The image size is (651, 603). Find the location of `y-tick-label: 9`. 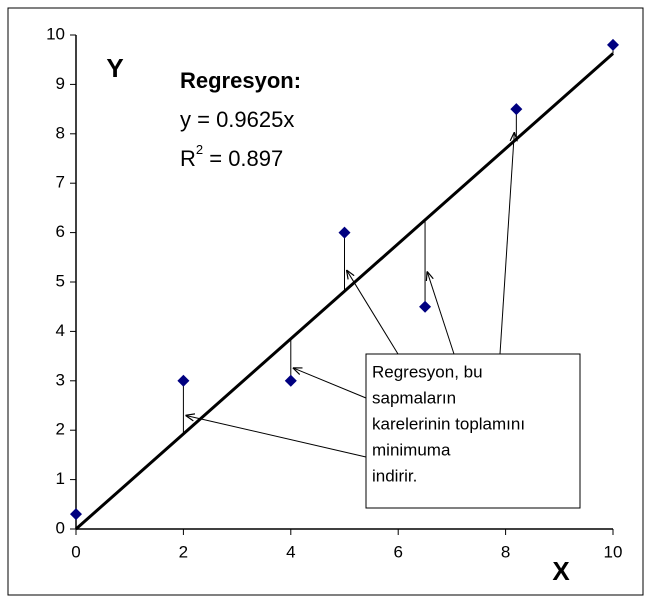

y-tick-label: 9 is located at coordinates (60, 83).